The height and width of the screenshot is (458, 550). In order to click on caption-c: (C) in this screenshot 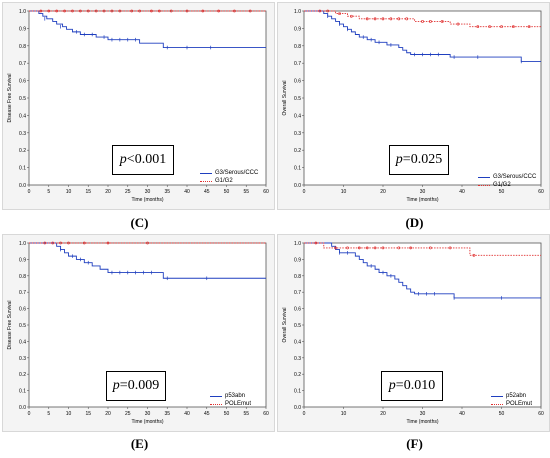, I will do `click(139, 222)`.